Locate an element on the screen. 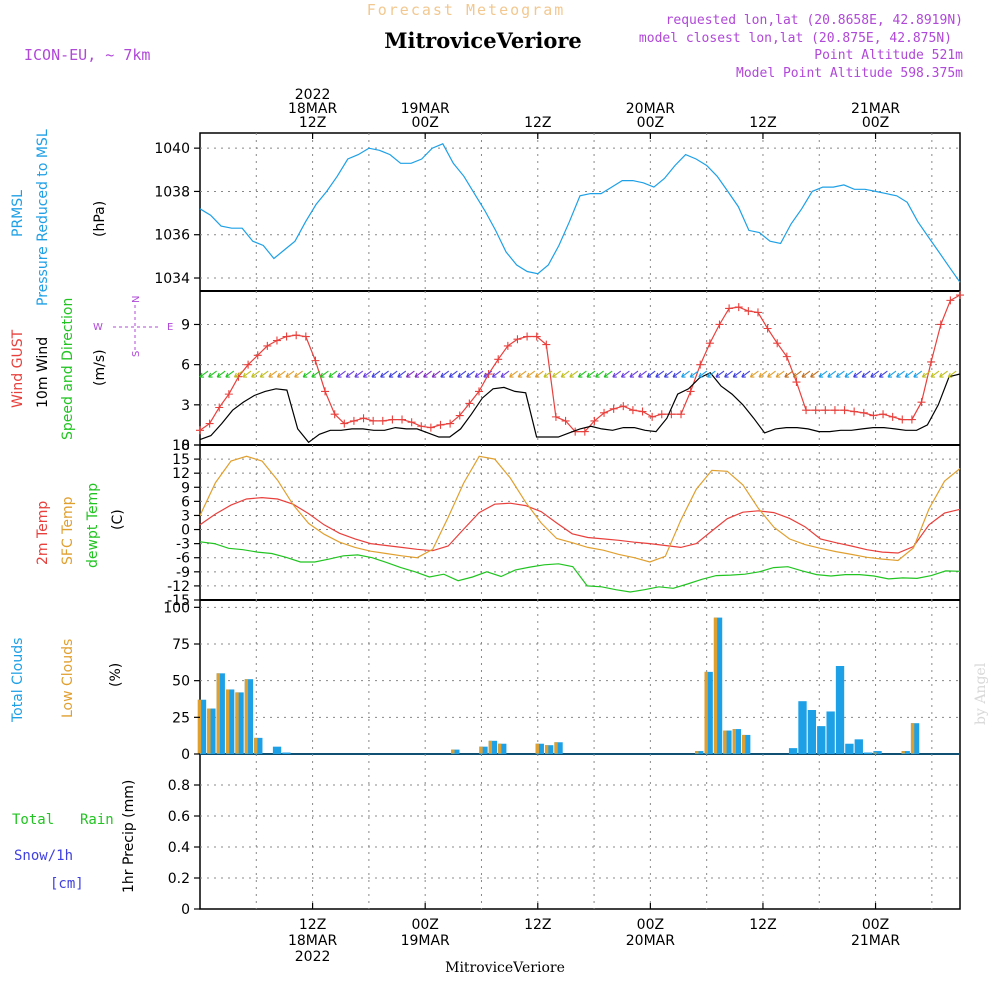 This screenshot has width=1000, height=1000. wind-10m-label: 10m Wind is located at coordinates (43, 372).